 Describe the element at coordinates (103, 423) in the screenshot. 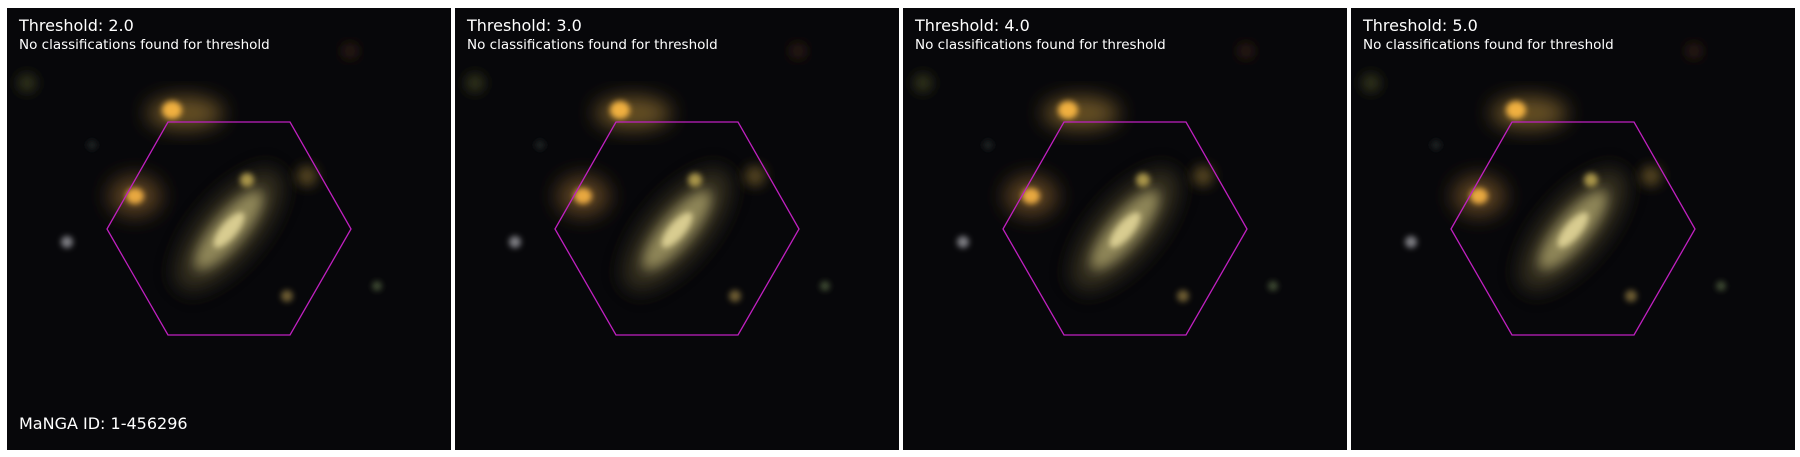

I see `manga-id-label: MaNGA ID: 1-456296` at that location.